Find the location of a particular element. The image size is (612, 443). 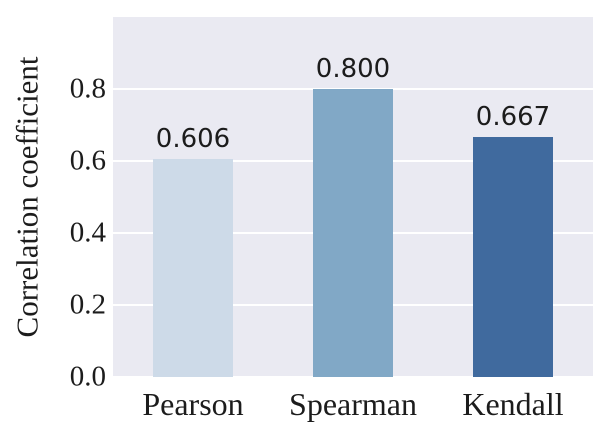

ytick-label-0.2: 0.2 is located at coordinates (87, 304).